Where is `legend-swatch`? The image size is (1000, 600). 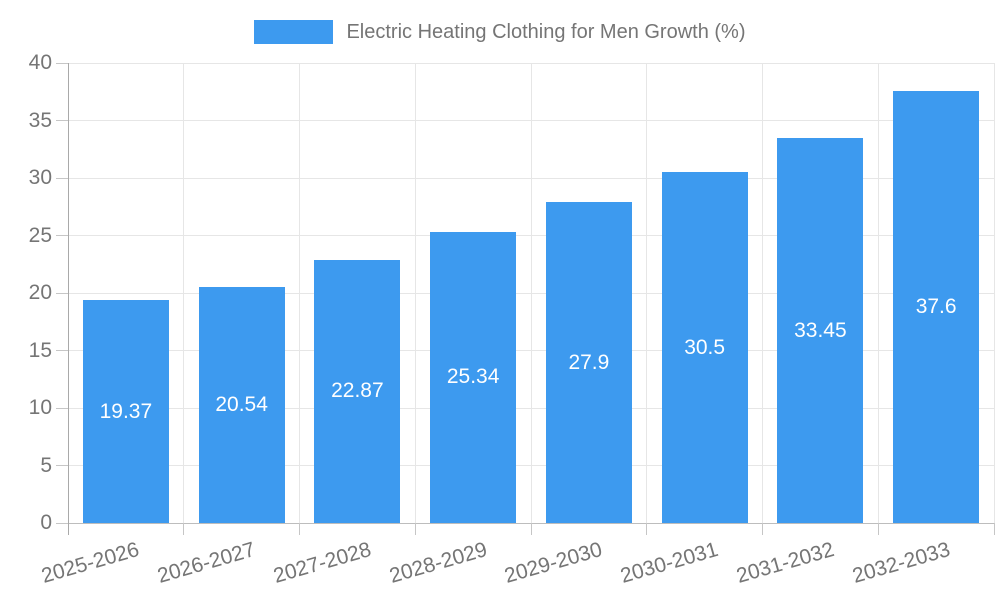
legend-swatch is located at coordinates (294, 32).